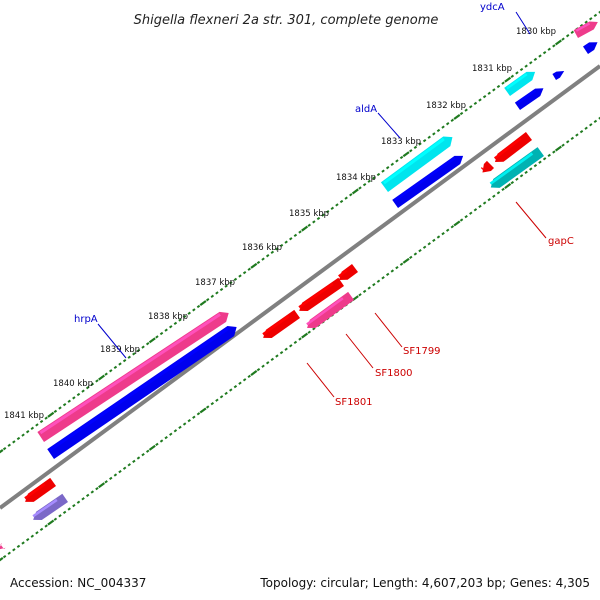 The height and width of the screenshot is (600, 600). What do you see at coordinates (492, 7) in the screenshot?
I see `gene-label-ydcA: ydcA` at bounding box center [492, 7].